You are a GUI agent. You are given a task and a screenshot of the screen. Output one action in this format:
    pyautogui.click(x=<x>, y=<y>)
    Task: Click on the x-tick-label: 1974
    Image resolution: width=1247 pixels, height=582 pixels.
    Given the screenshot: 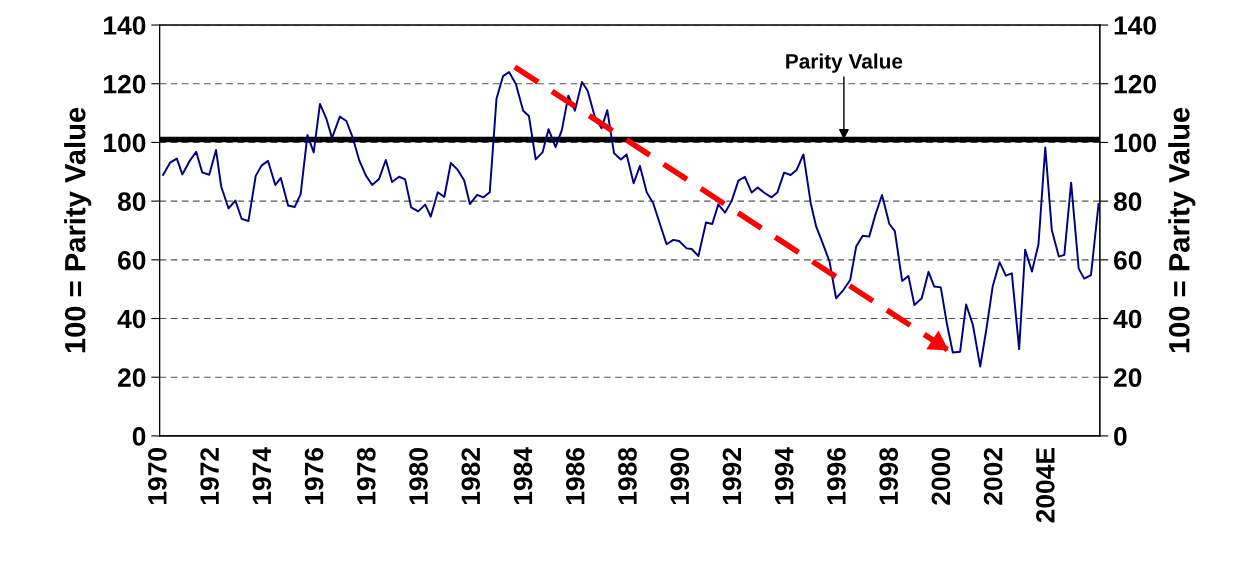 What is the action you would take?
    pyautogui.click(x=262, y=476)
    